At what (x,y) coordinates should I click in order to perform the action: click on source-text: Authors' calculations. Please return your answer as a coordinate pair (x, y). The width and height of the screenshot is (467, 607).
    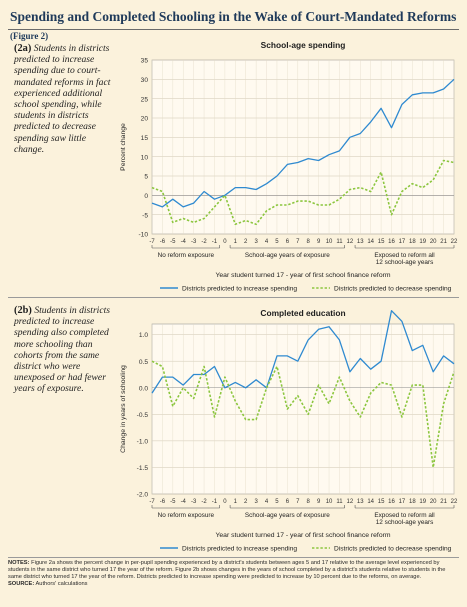
    Looking at the image, I should click on (61, 584).